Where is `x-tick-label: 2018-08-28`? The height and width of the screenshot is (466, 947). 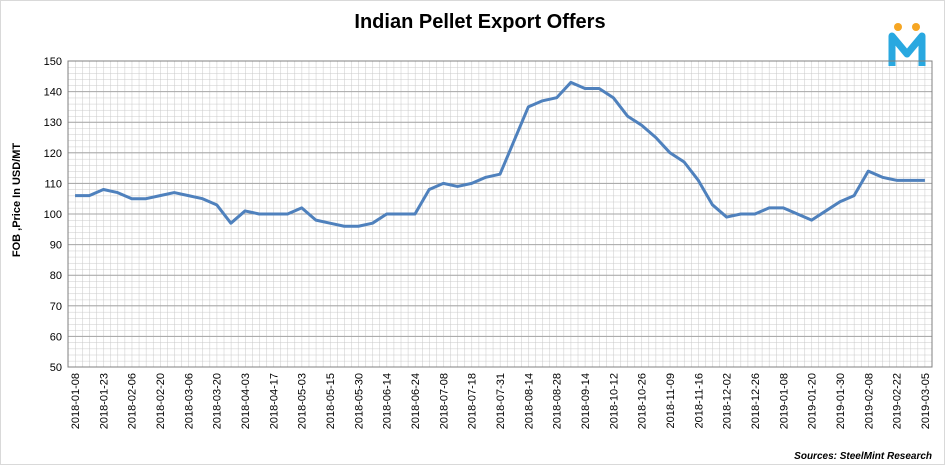
x-tick-label: 2018-08-28 is located at coordinates (558, 401).